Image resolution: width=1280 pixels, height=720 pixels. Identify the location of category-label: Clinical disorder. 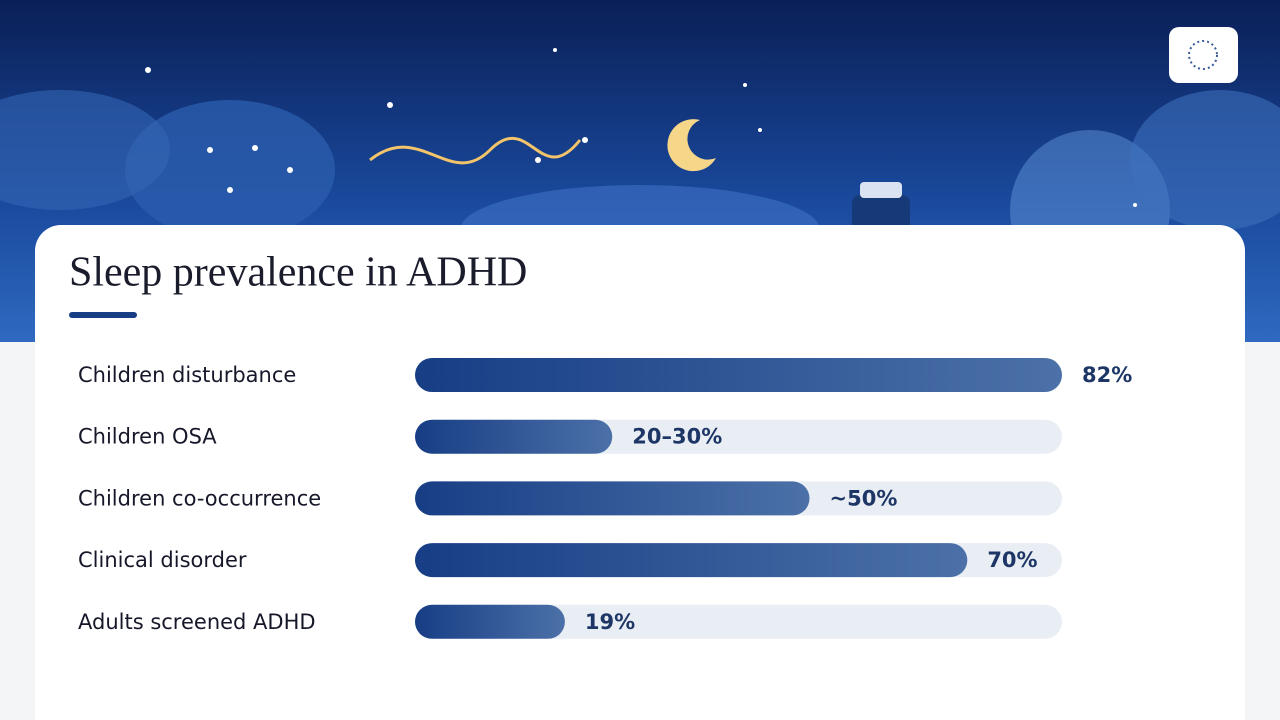
(162, 560).